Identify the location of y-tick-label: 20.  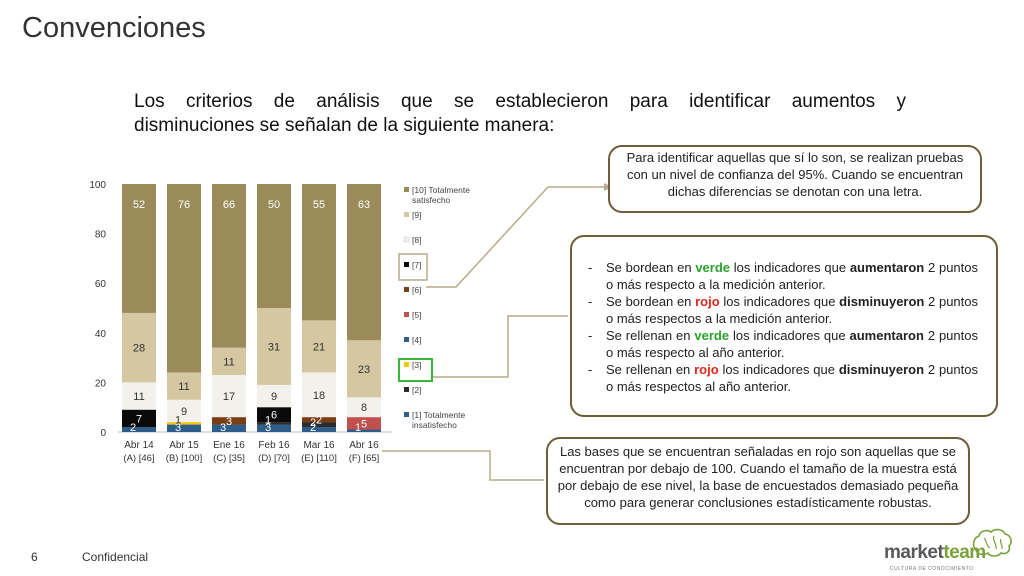
(101, 383).